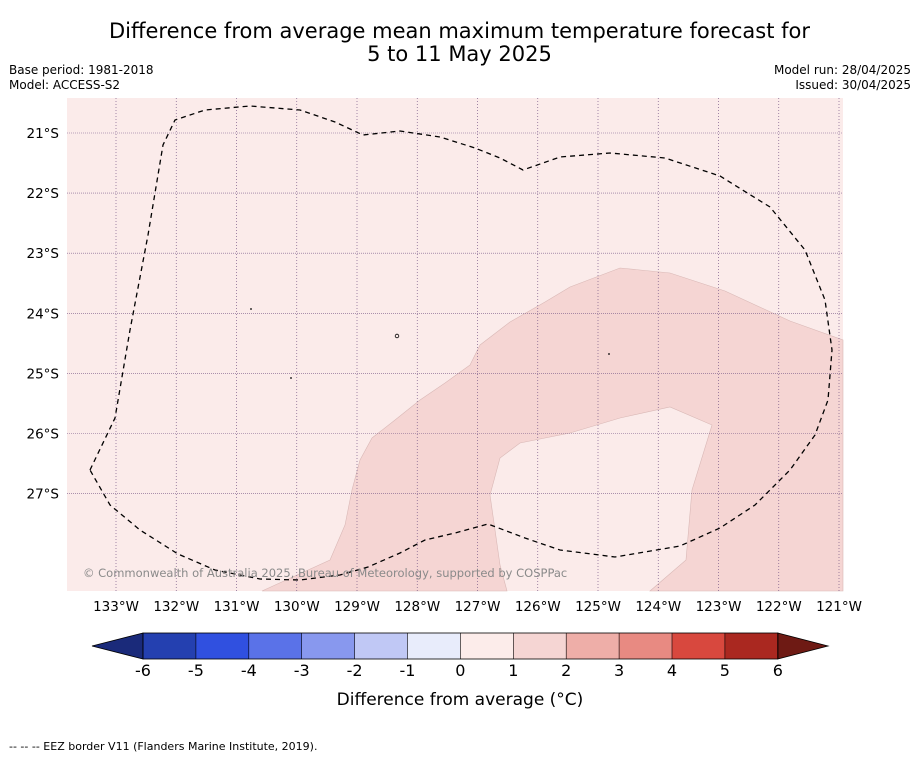  Describe the element at coordinates (538, 607) in the screenshot. I see `longitude-label: 126°W` at that location.